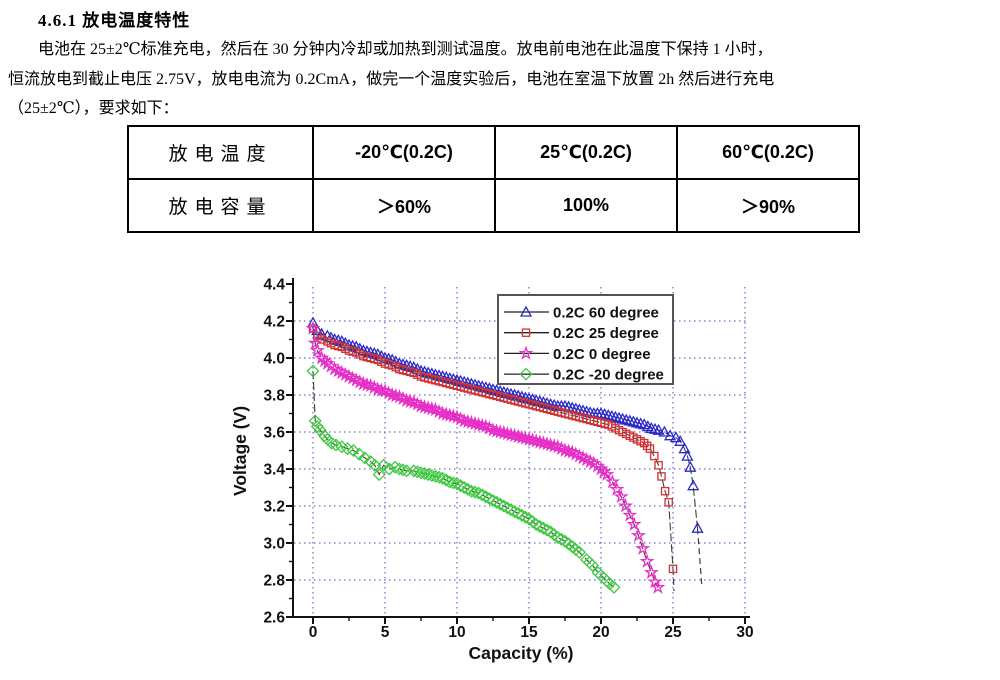  Describe the element at coordinates (274, 618) in the screenshot. I see `svg-text: 2.6` at that location.